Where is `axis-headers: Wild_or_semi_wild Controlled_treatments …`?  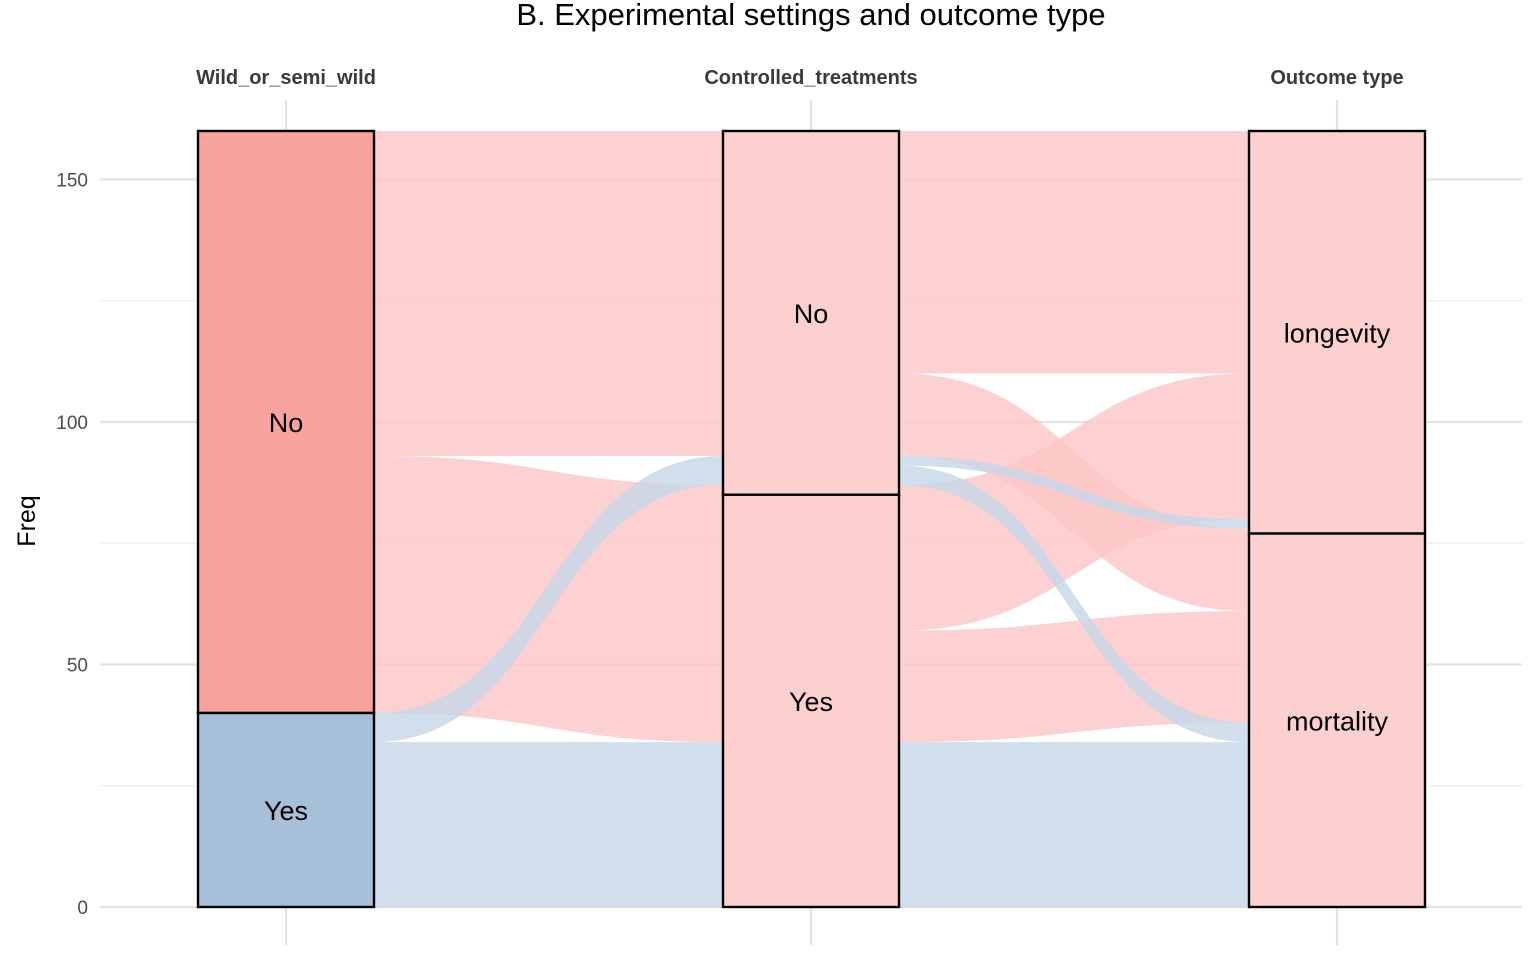
axis-headers: Wild_or_semi_wild Controlled_treatments … is located at coordinates (800, 78).